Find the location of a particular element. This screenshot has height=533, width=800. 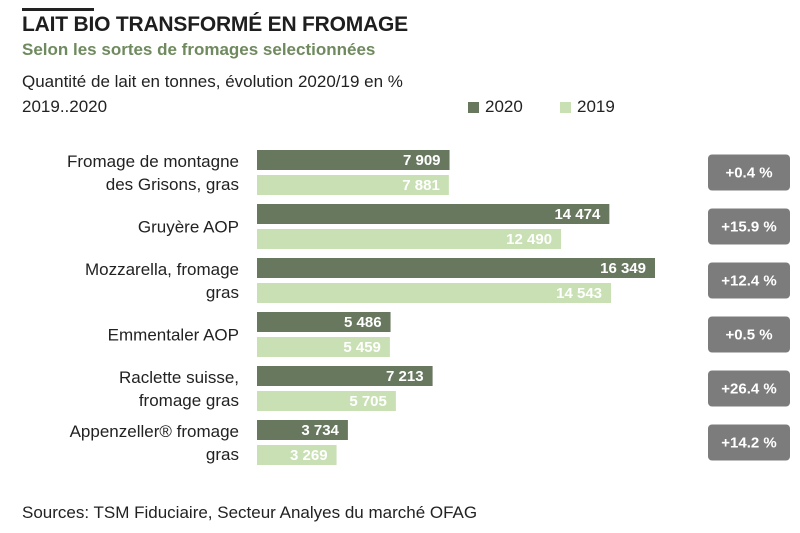

legend: 2019 is located at coordinates (587, 107).